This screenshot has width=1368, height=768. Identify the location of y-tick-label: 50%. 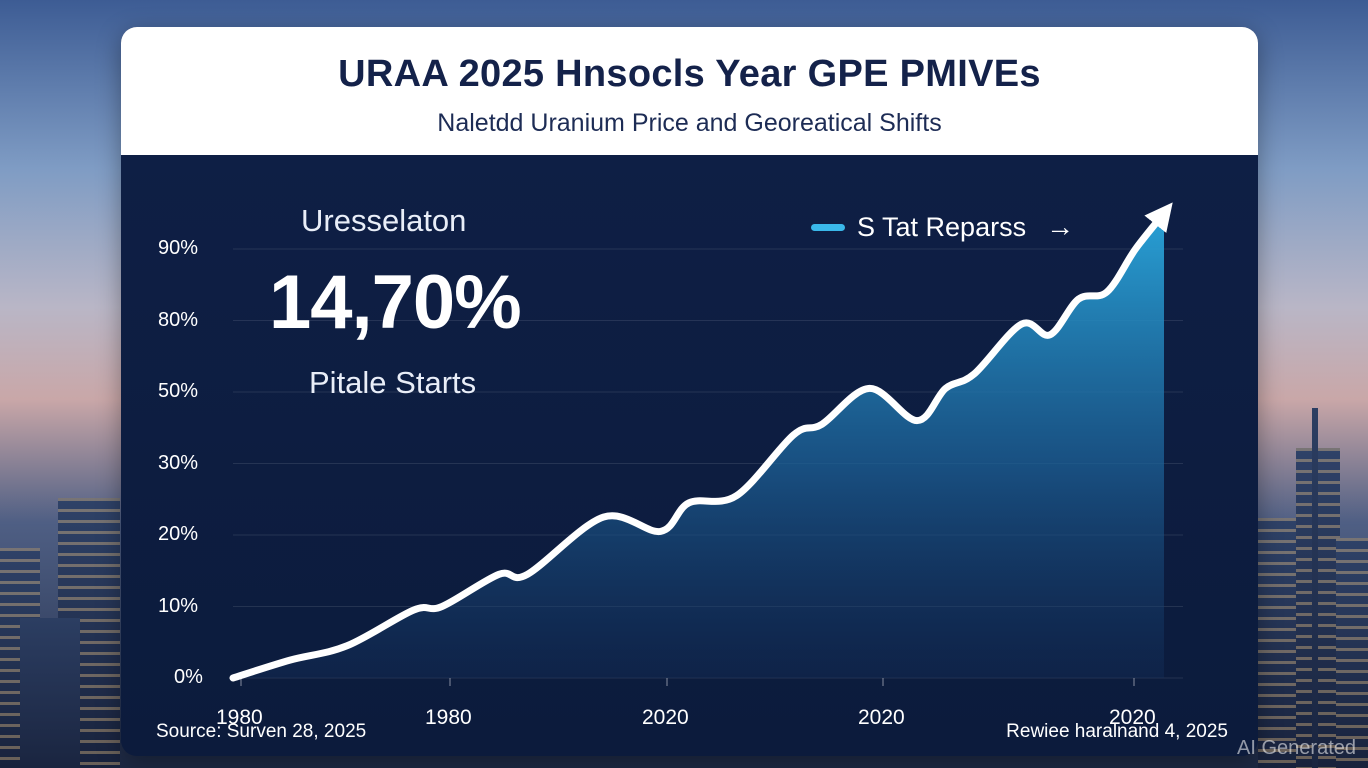
(178, 391).